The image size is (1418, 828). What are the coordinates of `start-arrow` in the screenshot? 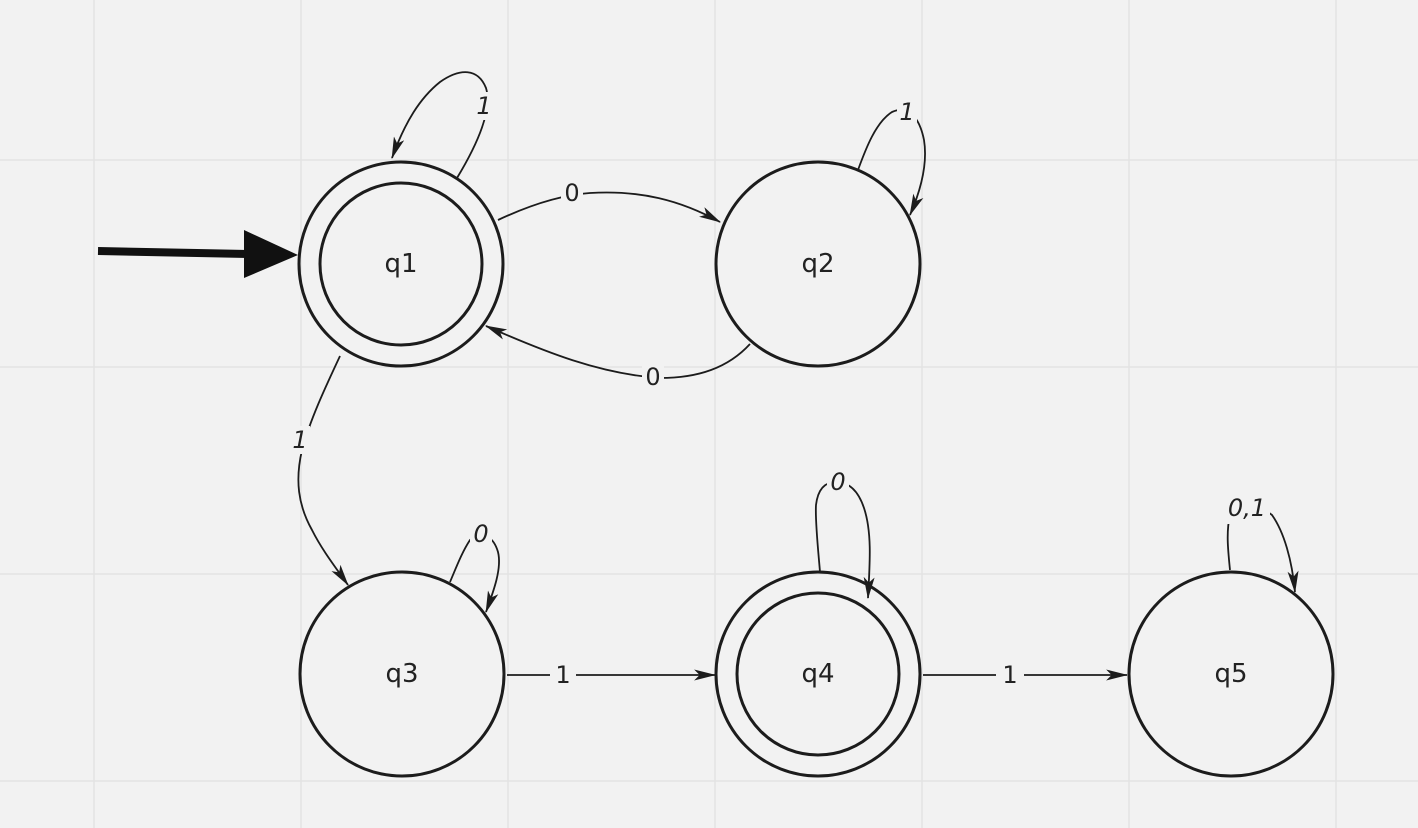 It's located at (197, 254).